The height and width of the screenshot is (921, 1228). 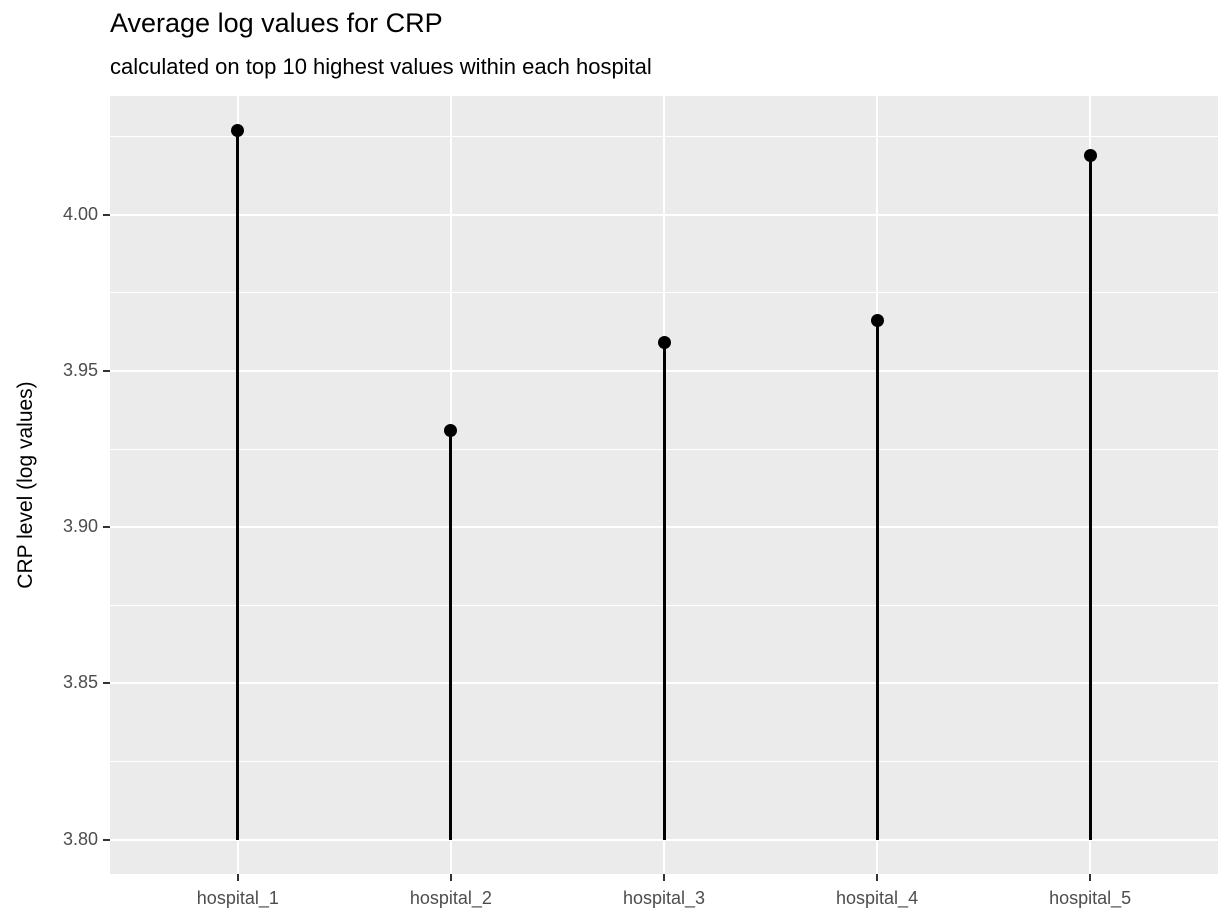 What do you see at coordinates (80, 213) in the screenshot?
I see `y-tick-label: 4.00` at bounding box center [80, 213].